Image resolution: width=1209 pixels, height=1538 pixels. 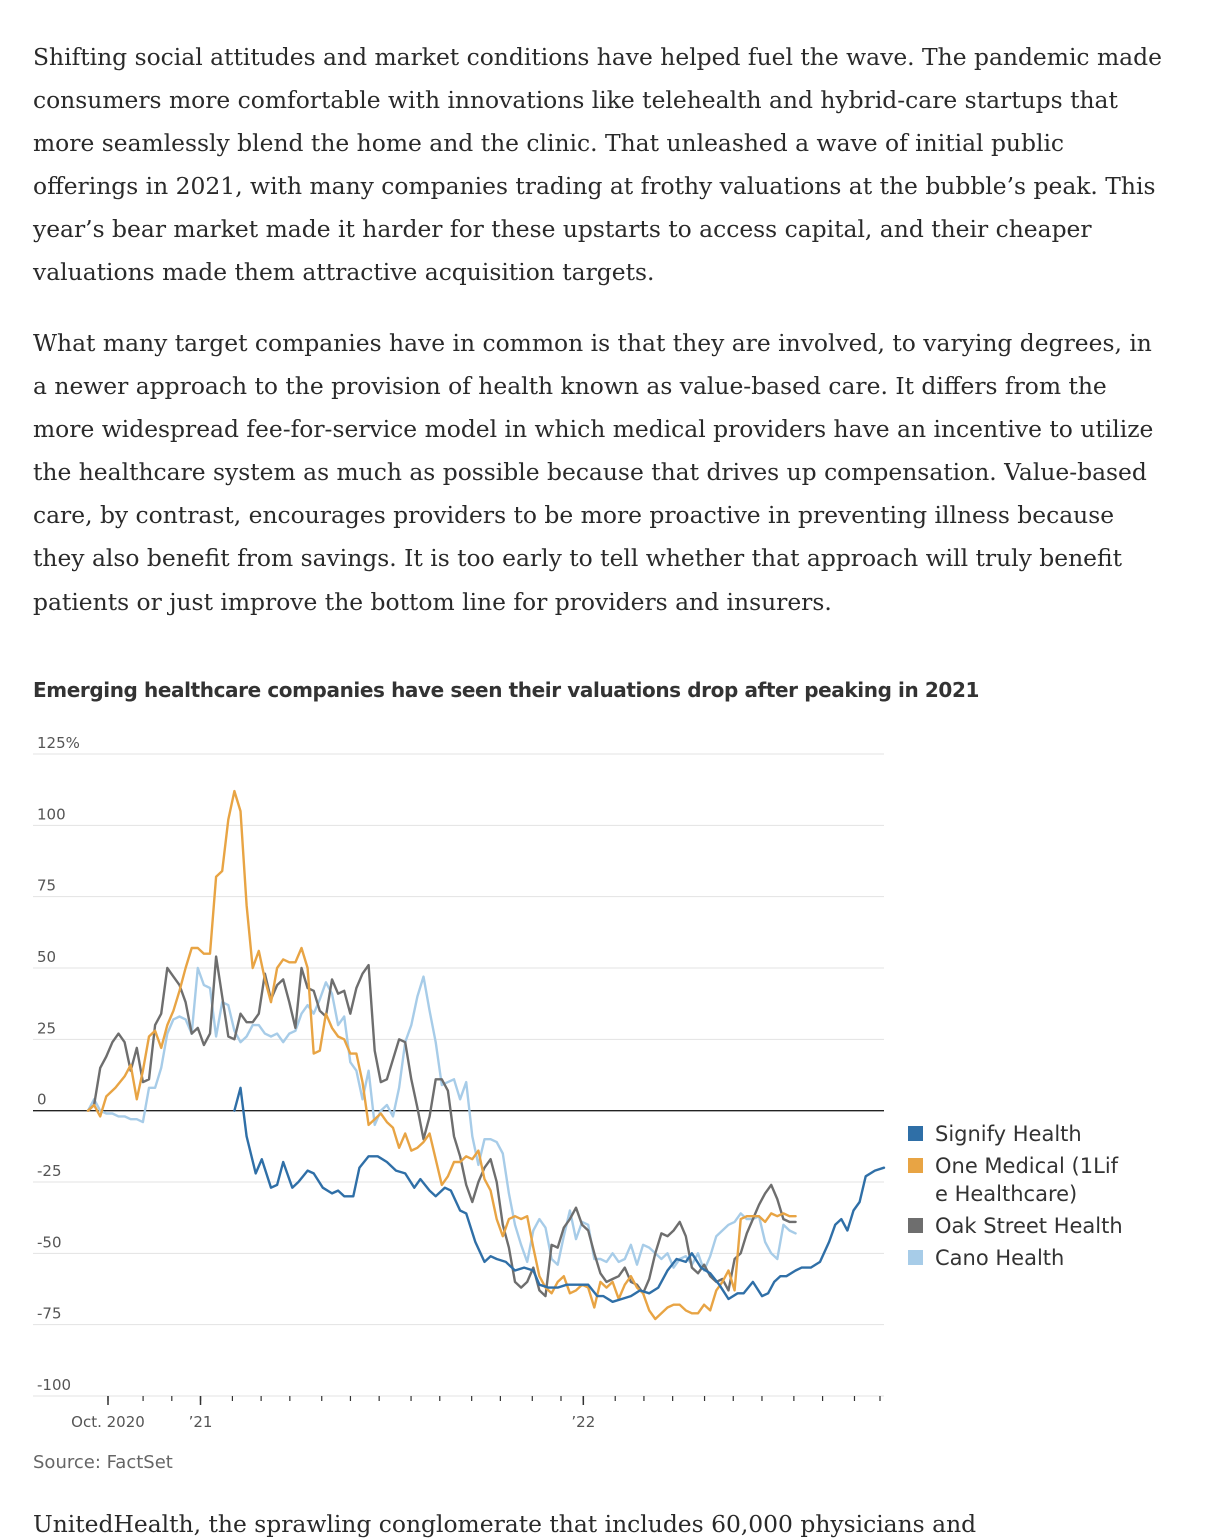 I want to click on y-tick-label: 125%, so click(x=58, y=743).